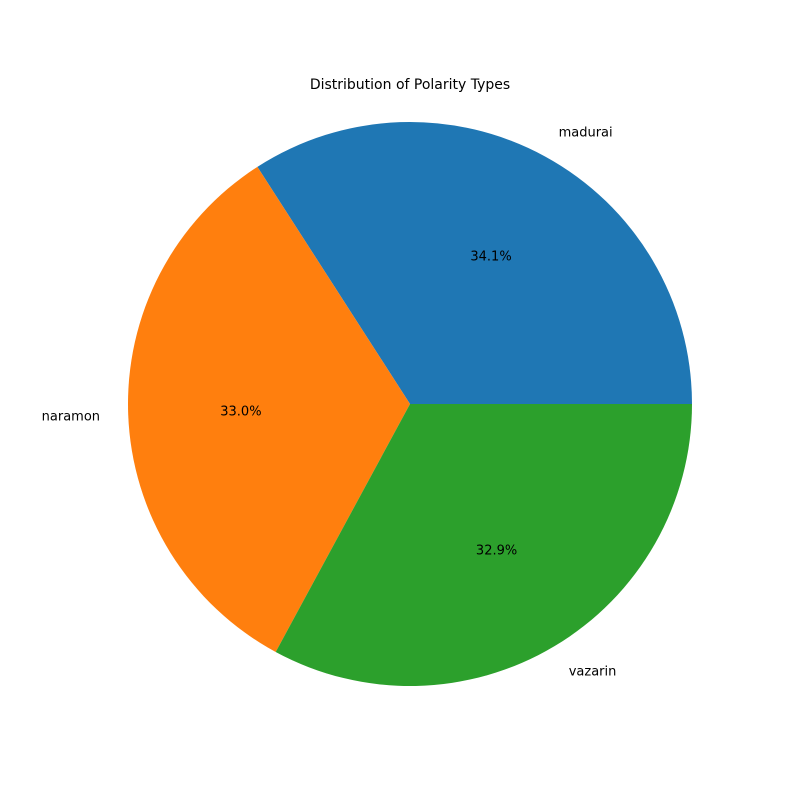 Image resolution: width=800 pixels, height=800 pixels. Describe the element at coordinates (496, 550) in the screenshot. I see `slice-percent-vazarin: 32.9%` at that location.